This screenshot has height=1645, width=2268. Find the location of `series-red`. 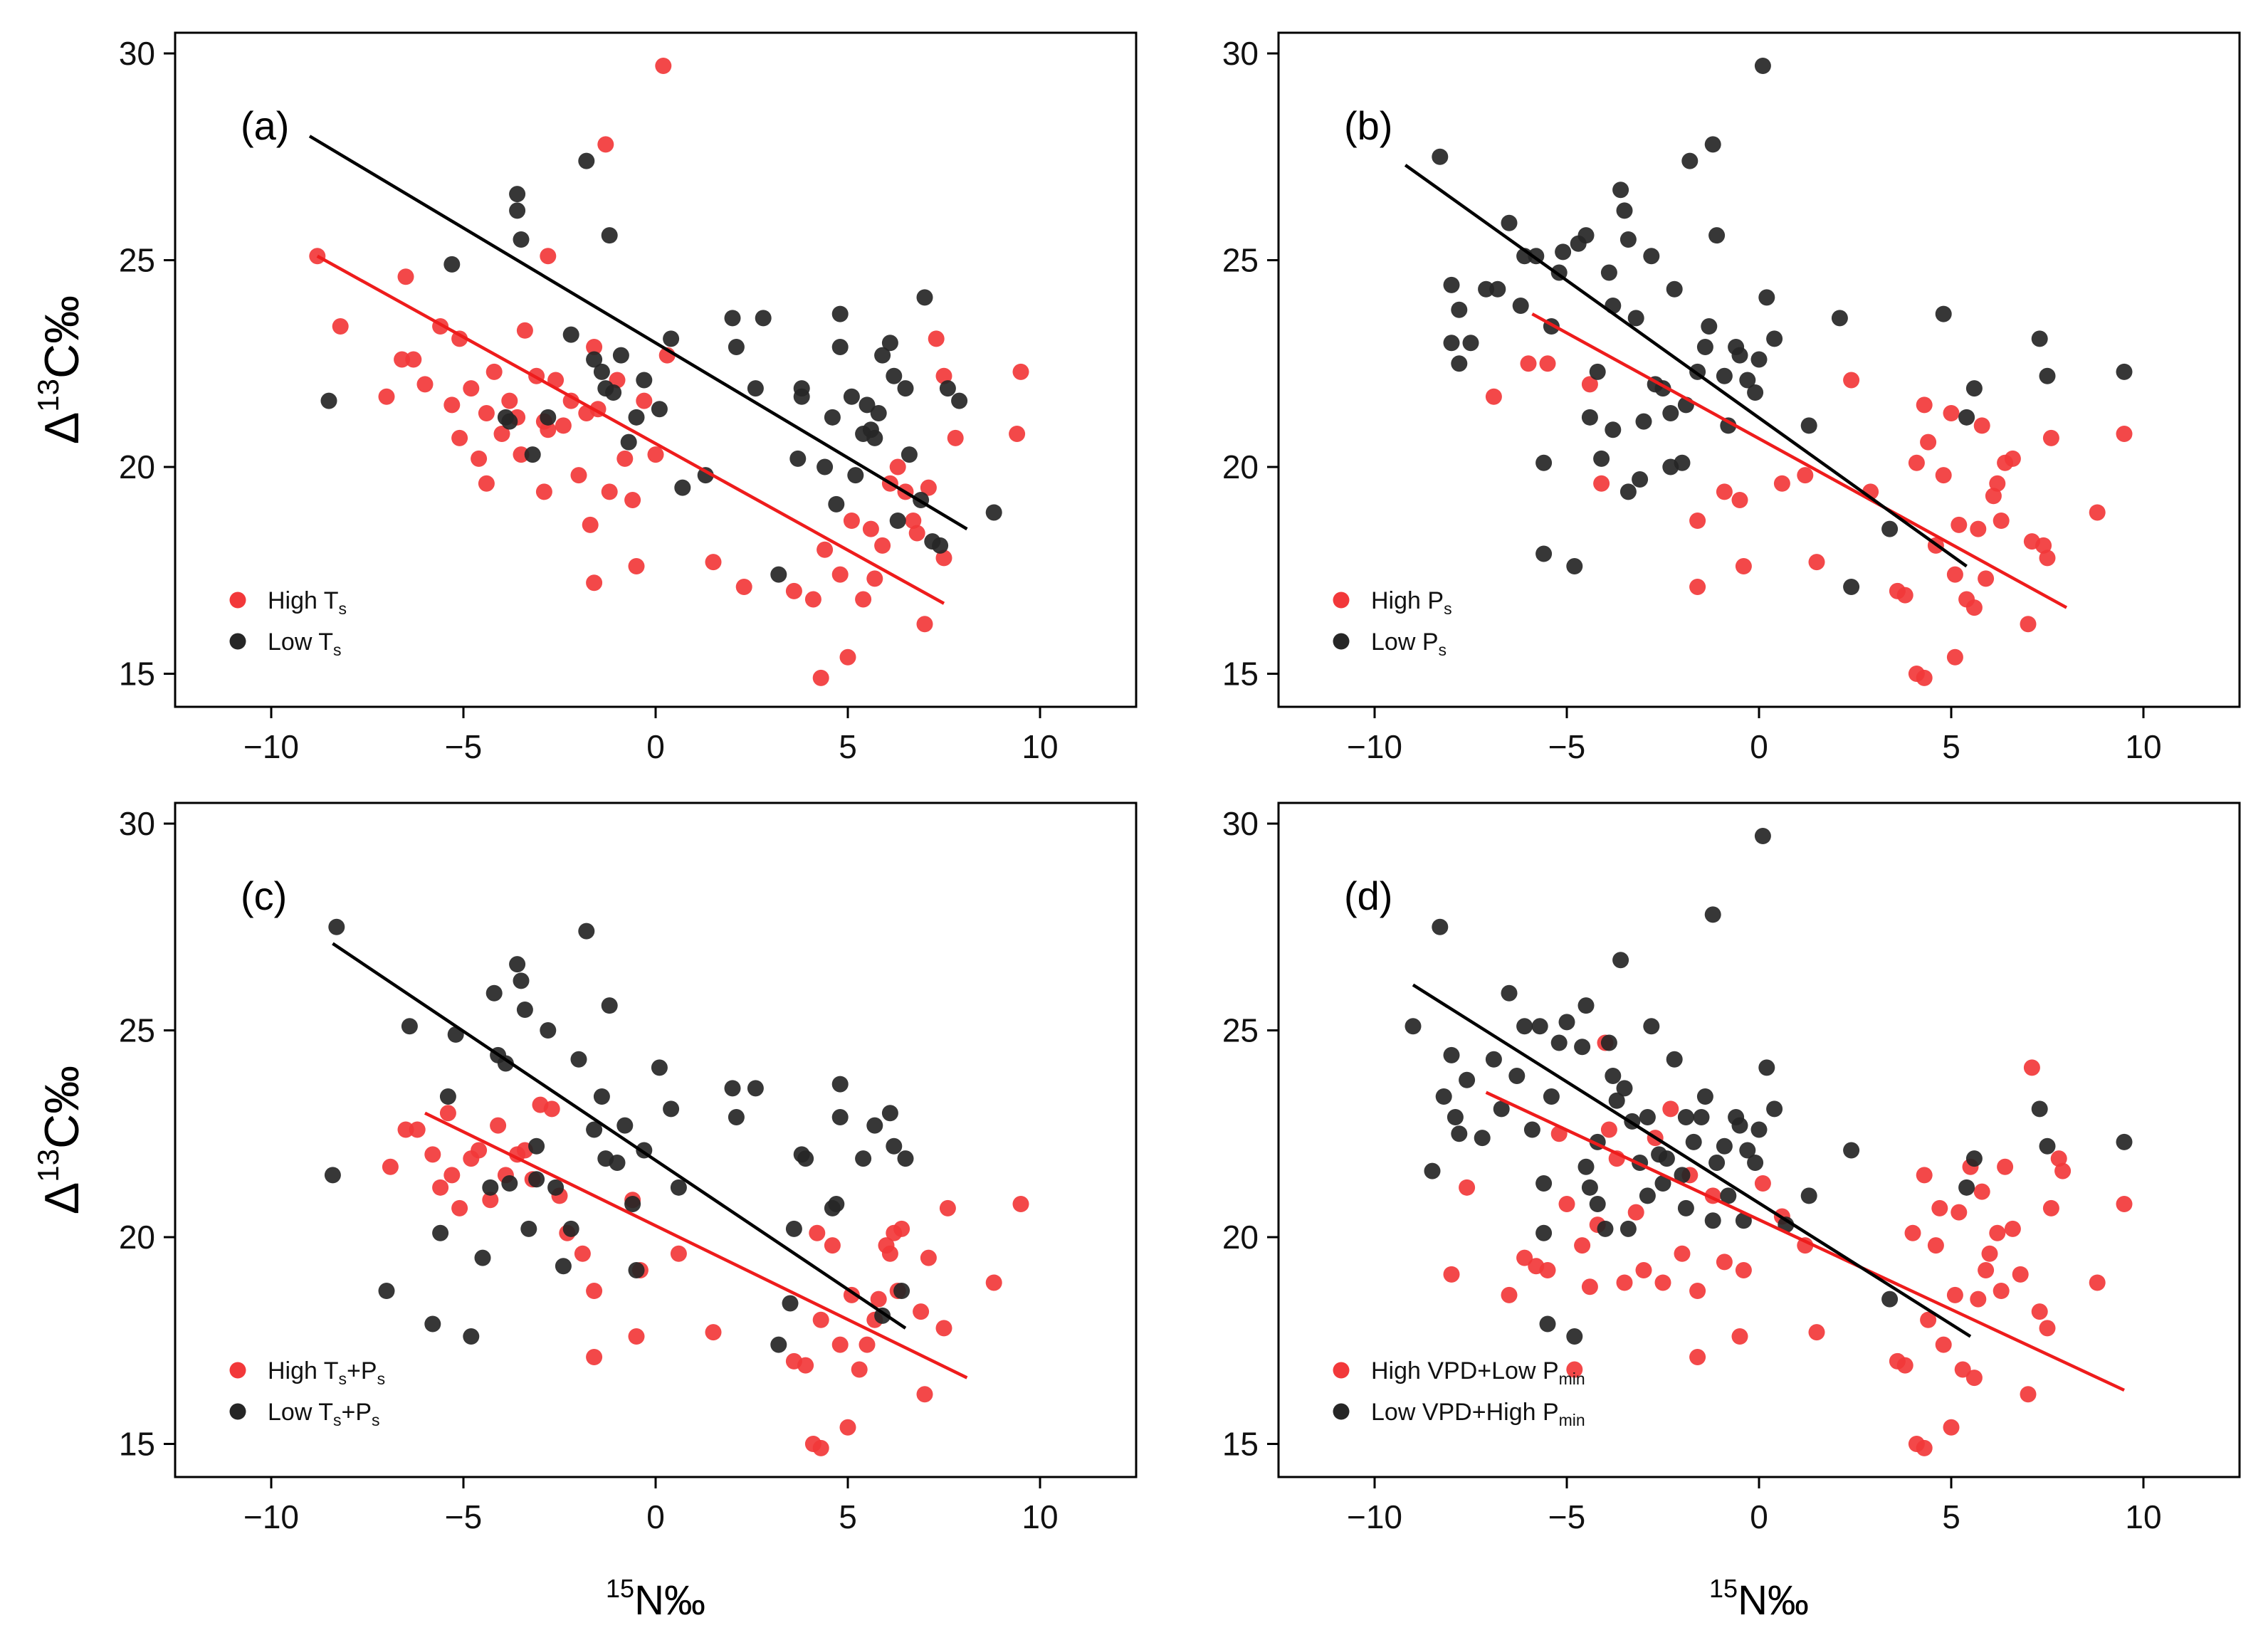

series-red is located at coordinates (1809, 520).